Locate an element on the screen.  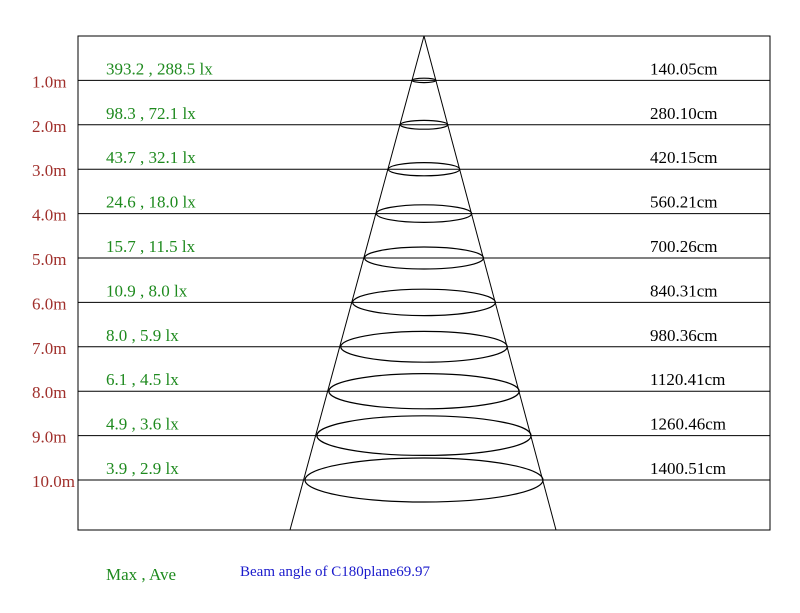
diameter-label: 140.05cm is located at coordinates (684, 68).